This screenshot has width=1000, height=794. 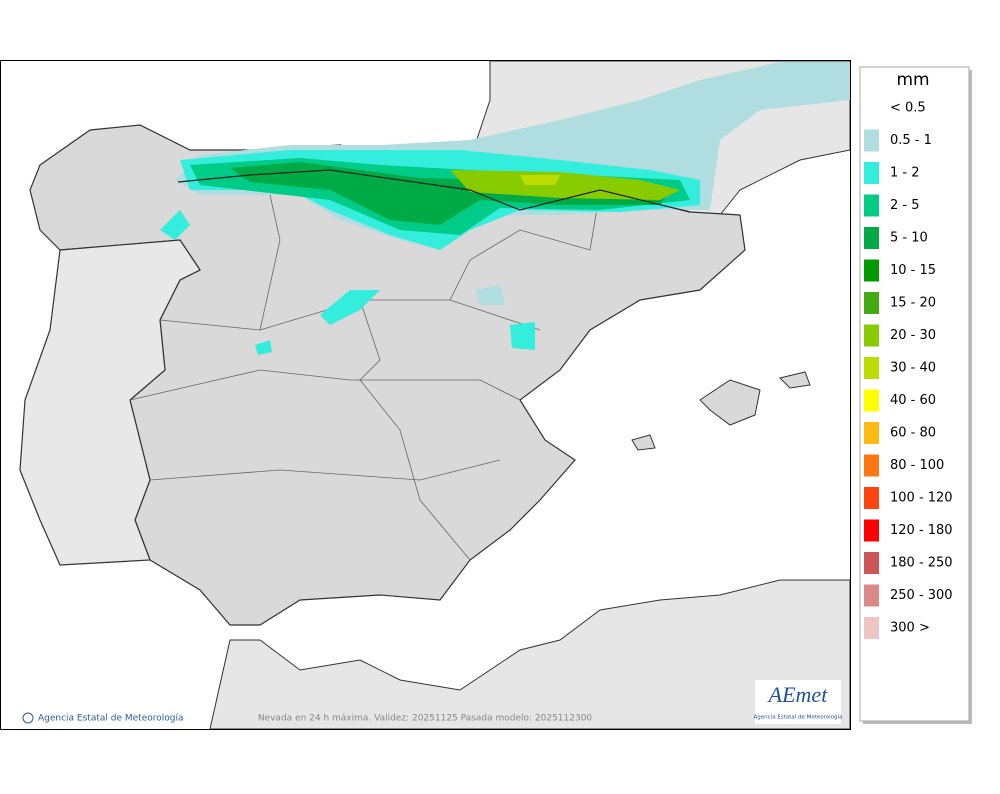 What do you see at coordinates (908, 108) in the screenshot?
I see `legend-label: < 0.5` at bounding box center [908, 108].